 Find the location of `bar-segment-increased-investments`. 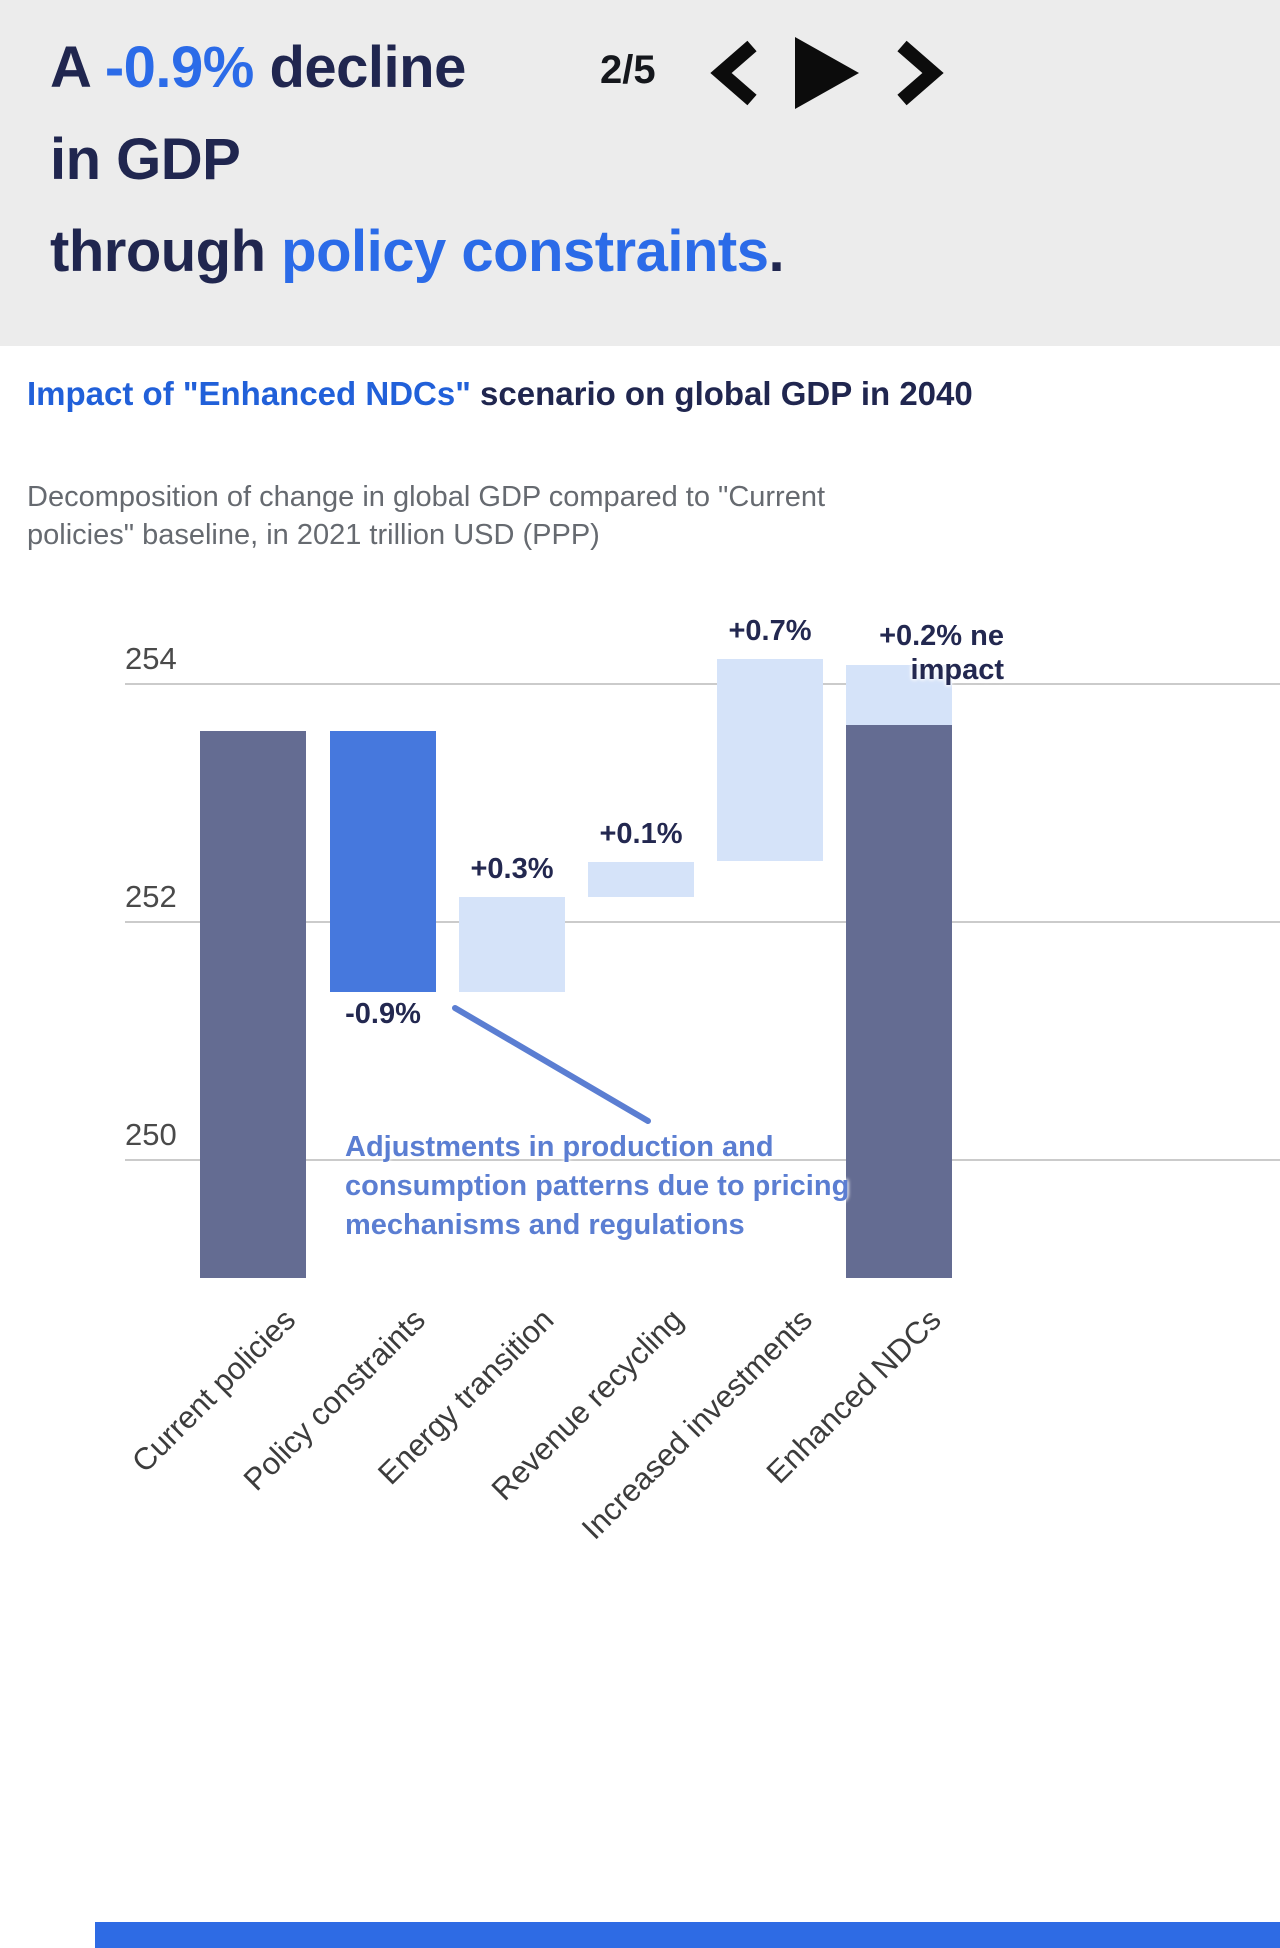

bar-segment-increased-investments is located at coordinates (770, 760).